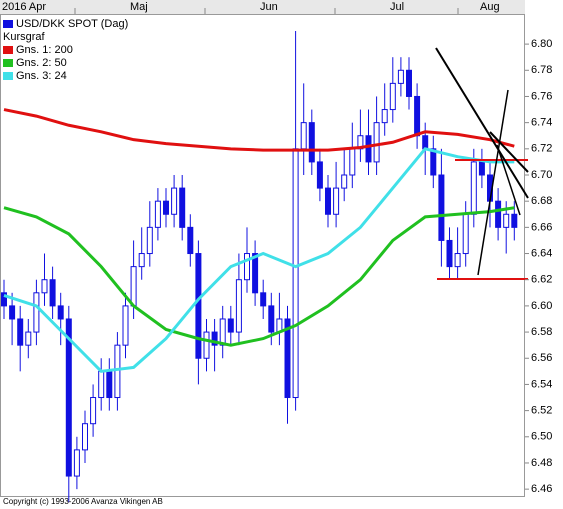  What do you see at coordinates (24, 37) in the screenshot?
I see `legend-label: Kursgraf` at bounding box center [24, 37].